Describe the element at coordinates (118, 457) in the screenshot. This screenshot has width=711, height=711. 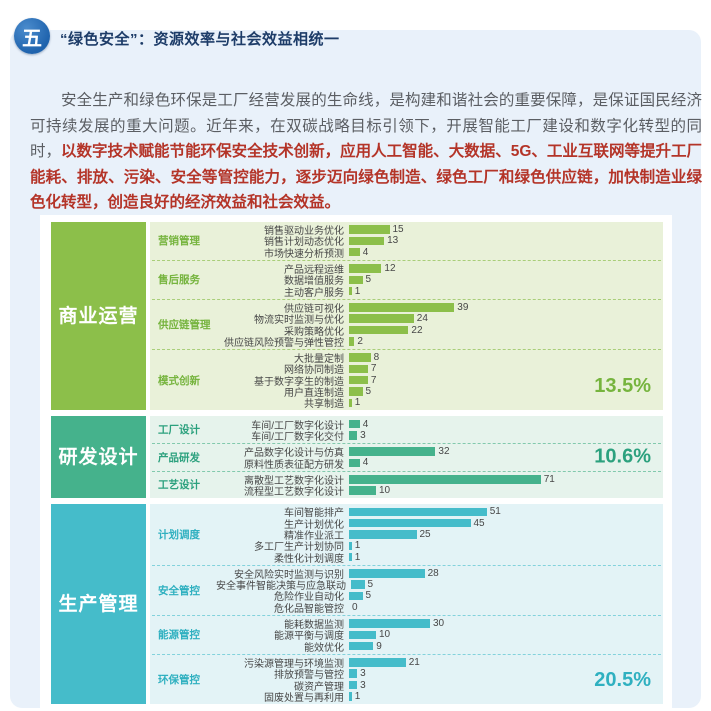
I see `section-label-line: 设计` at that location.